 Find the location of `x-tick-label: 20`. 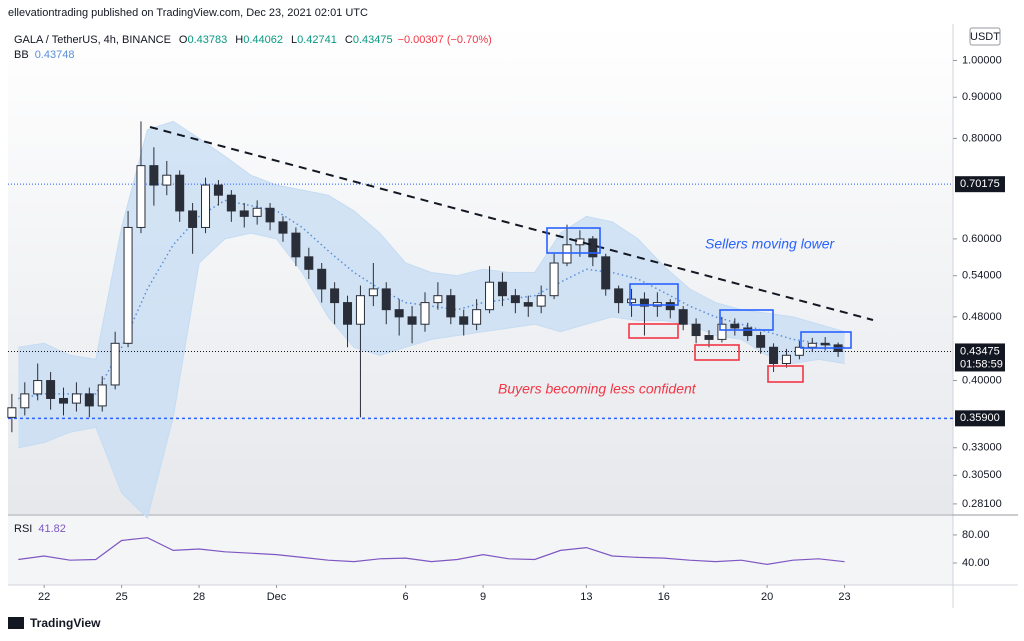

x-tick-label: 20 is located at coordinates (767, 597).